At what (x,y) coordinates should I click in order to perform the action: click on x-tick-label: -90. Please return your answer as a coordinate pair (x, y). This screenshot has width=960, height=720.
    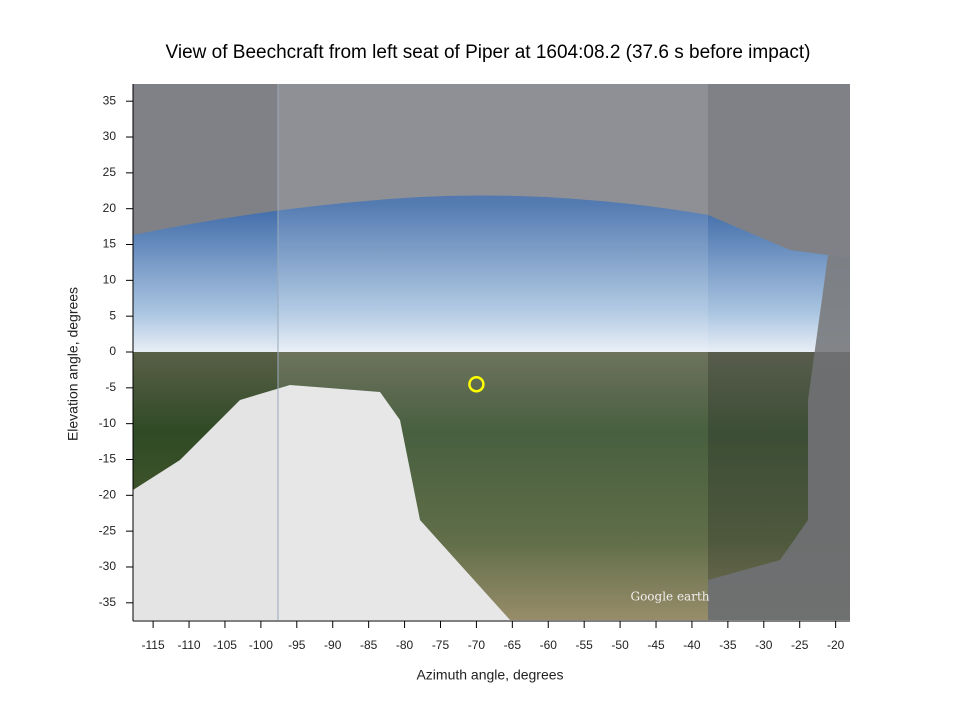
    Looking at the image, I should click on (333, 645).